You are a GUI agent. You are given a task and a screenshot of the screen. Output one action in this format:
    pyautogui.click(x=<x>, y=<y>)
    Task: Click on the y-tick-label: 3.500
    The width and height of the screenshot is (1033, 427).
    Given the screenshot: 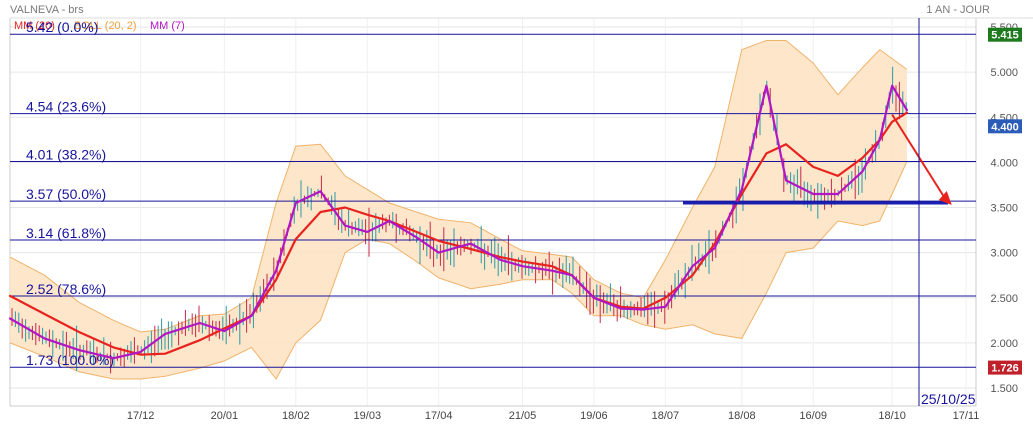 What is the action you would take?
    pyautogui.click(x=1004, y=209)
    